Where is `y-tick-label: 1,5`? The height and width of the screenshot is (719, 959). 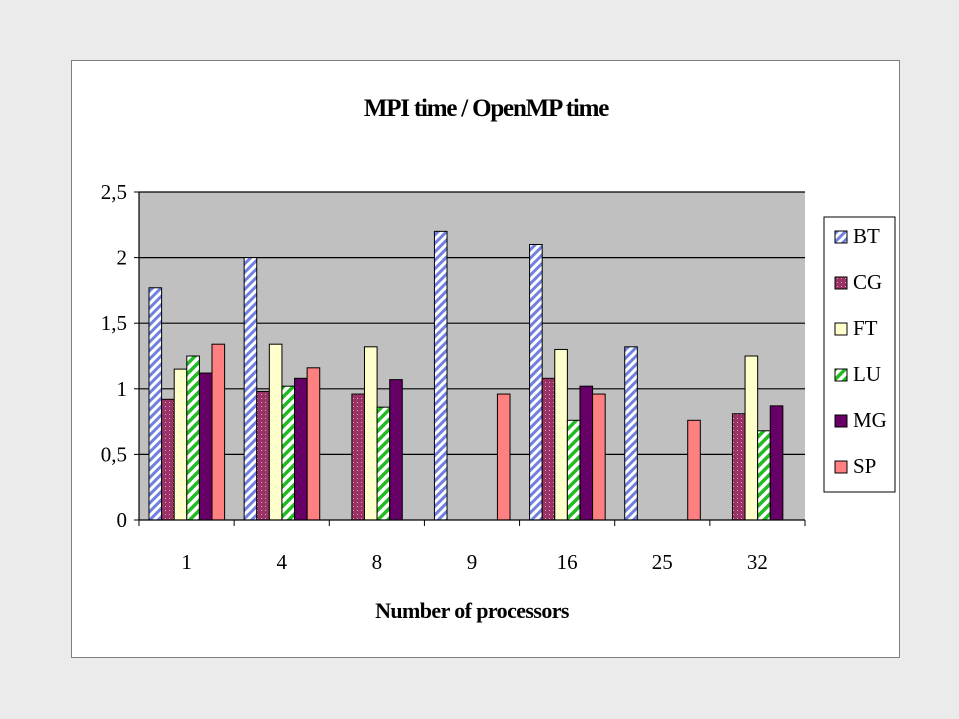 y-tick-label: 1,5 is located at coordinates (114, 323).